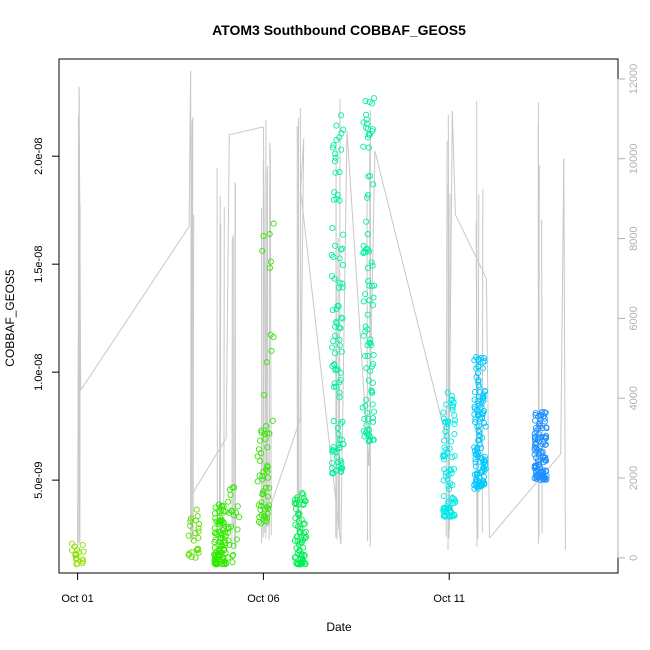 This screenshot has height=650, width=650. I want to click on y2-tick-label: 8000, so click(634, 238).